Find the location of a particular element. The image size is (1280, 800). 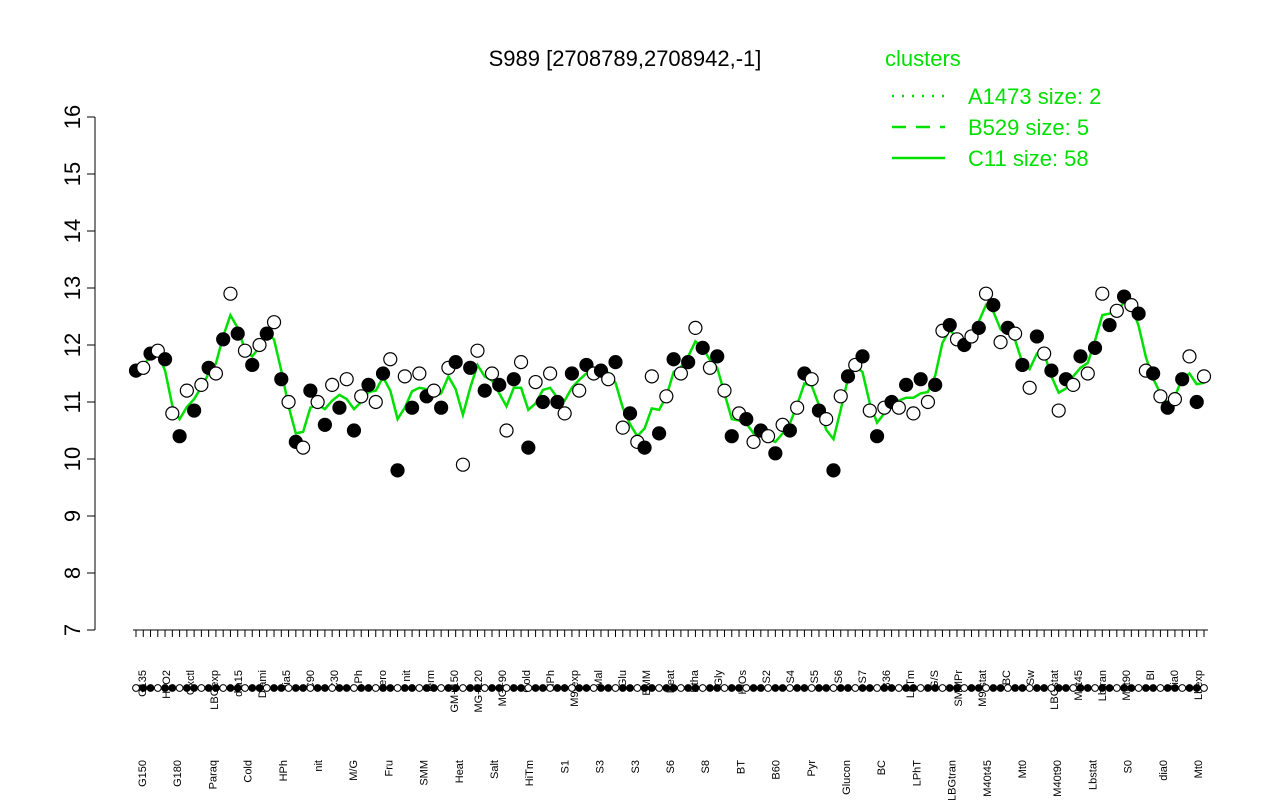

x-tick-label: B60 is located at coordinates (777, 770).